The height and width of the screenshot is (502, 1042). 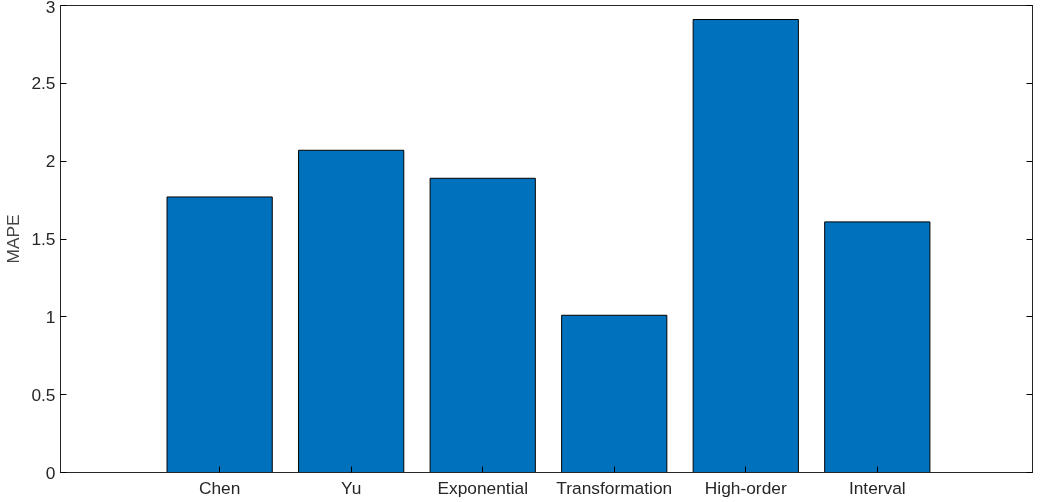 What do you see at coordinates (614, 487) in the screenshot?
I see `x-tick-label: Transformation` at bounding box center [614, 487].